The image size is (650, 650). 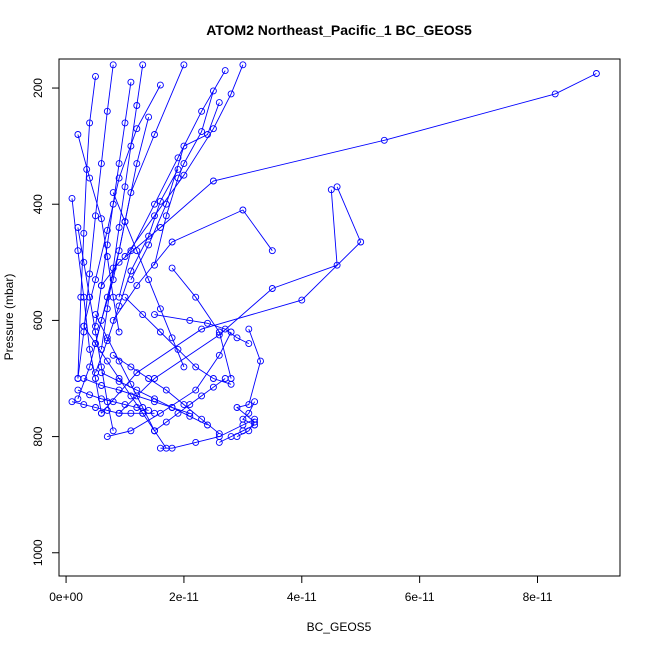 What do you see at coordinates (339, 30) in the screenshot?
I see `chart-title: ATOM2 Northeast_Pacific_1 BC_GEOS5` at bounding box center [339, 30].